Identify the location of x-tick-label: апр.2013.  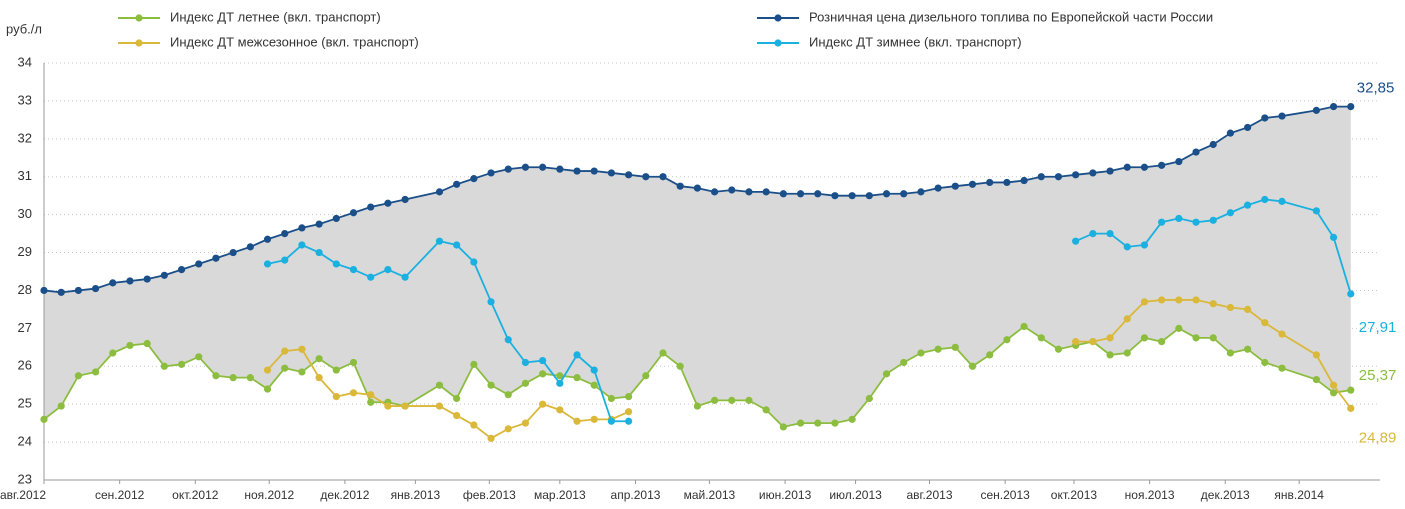
(636, 495).